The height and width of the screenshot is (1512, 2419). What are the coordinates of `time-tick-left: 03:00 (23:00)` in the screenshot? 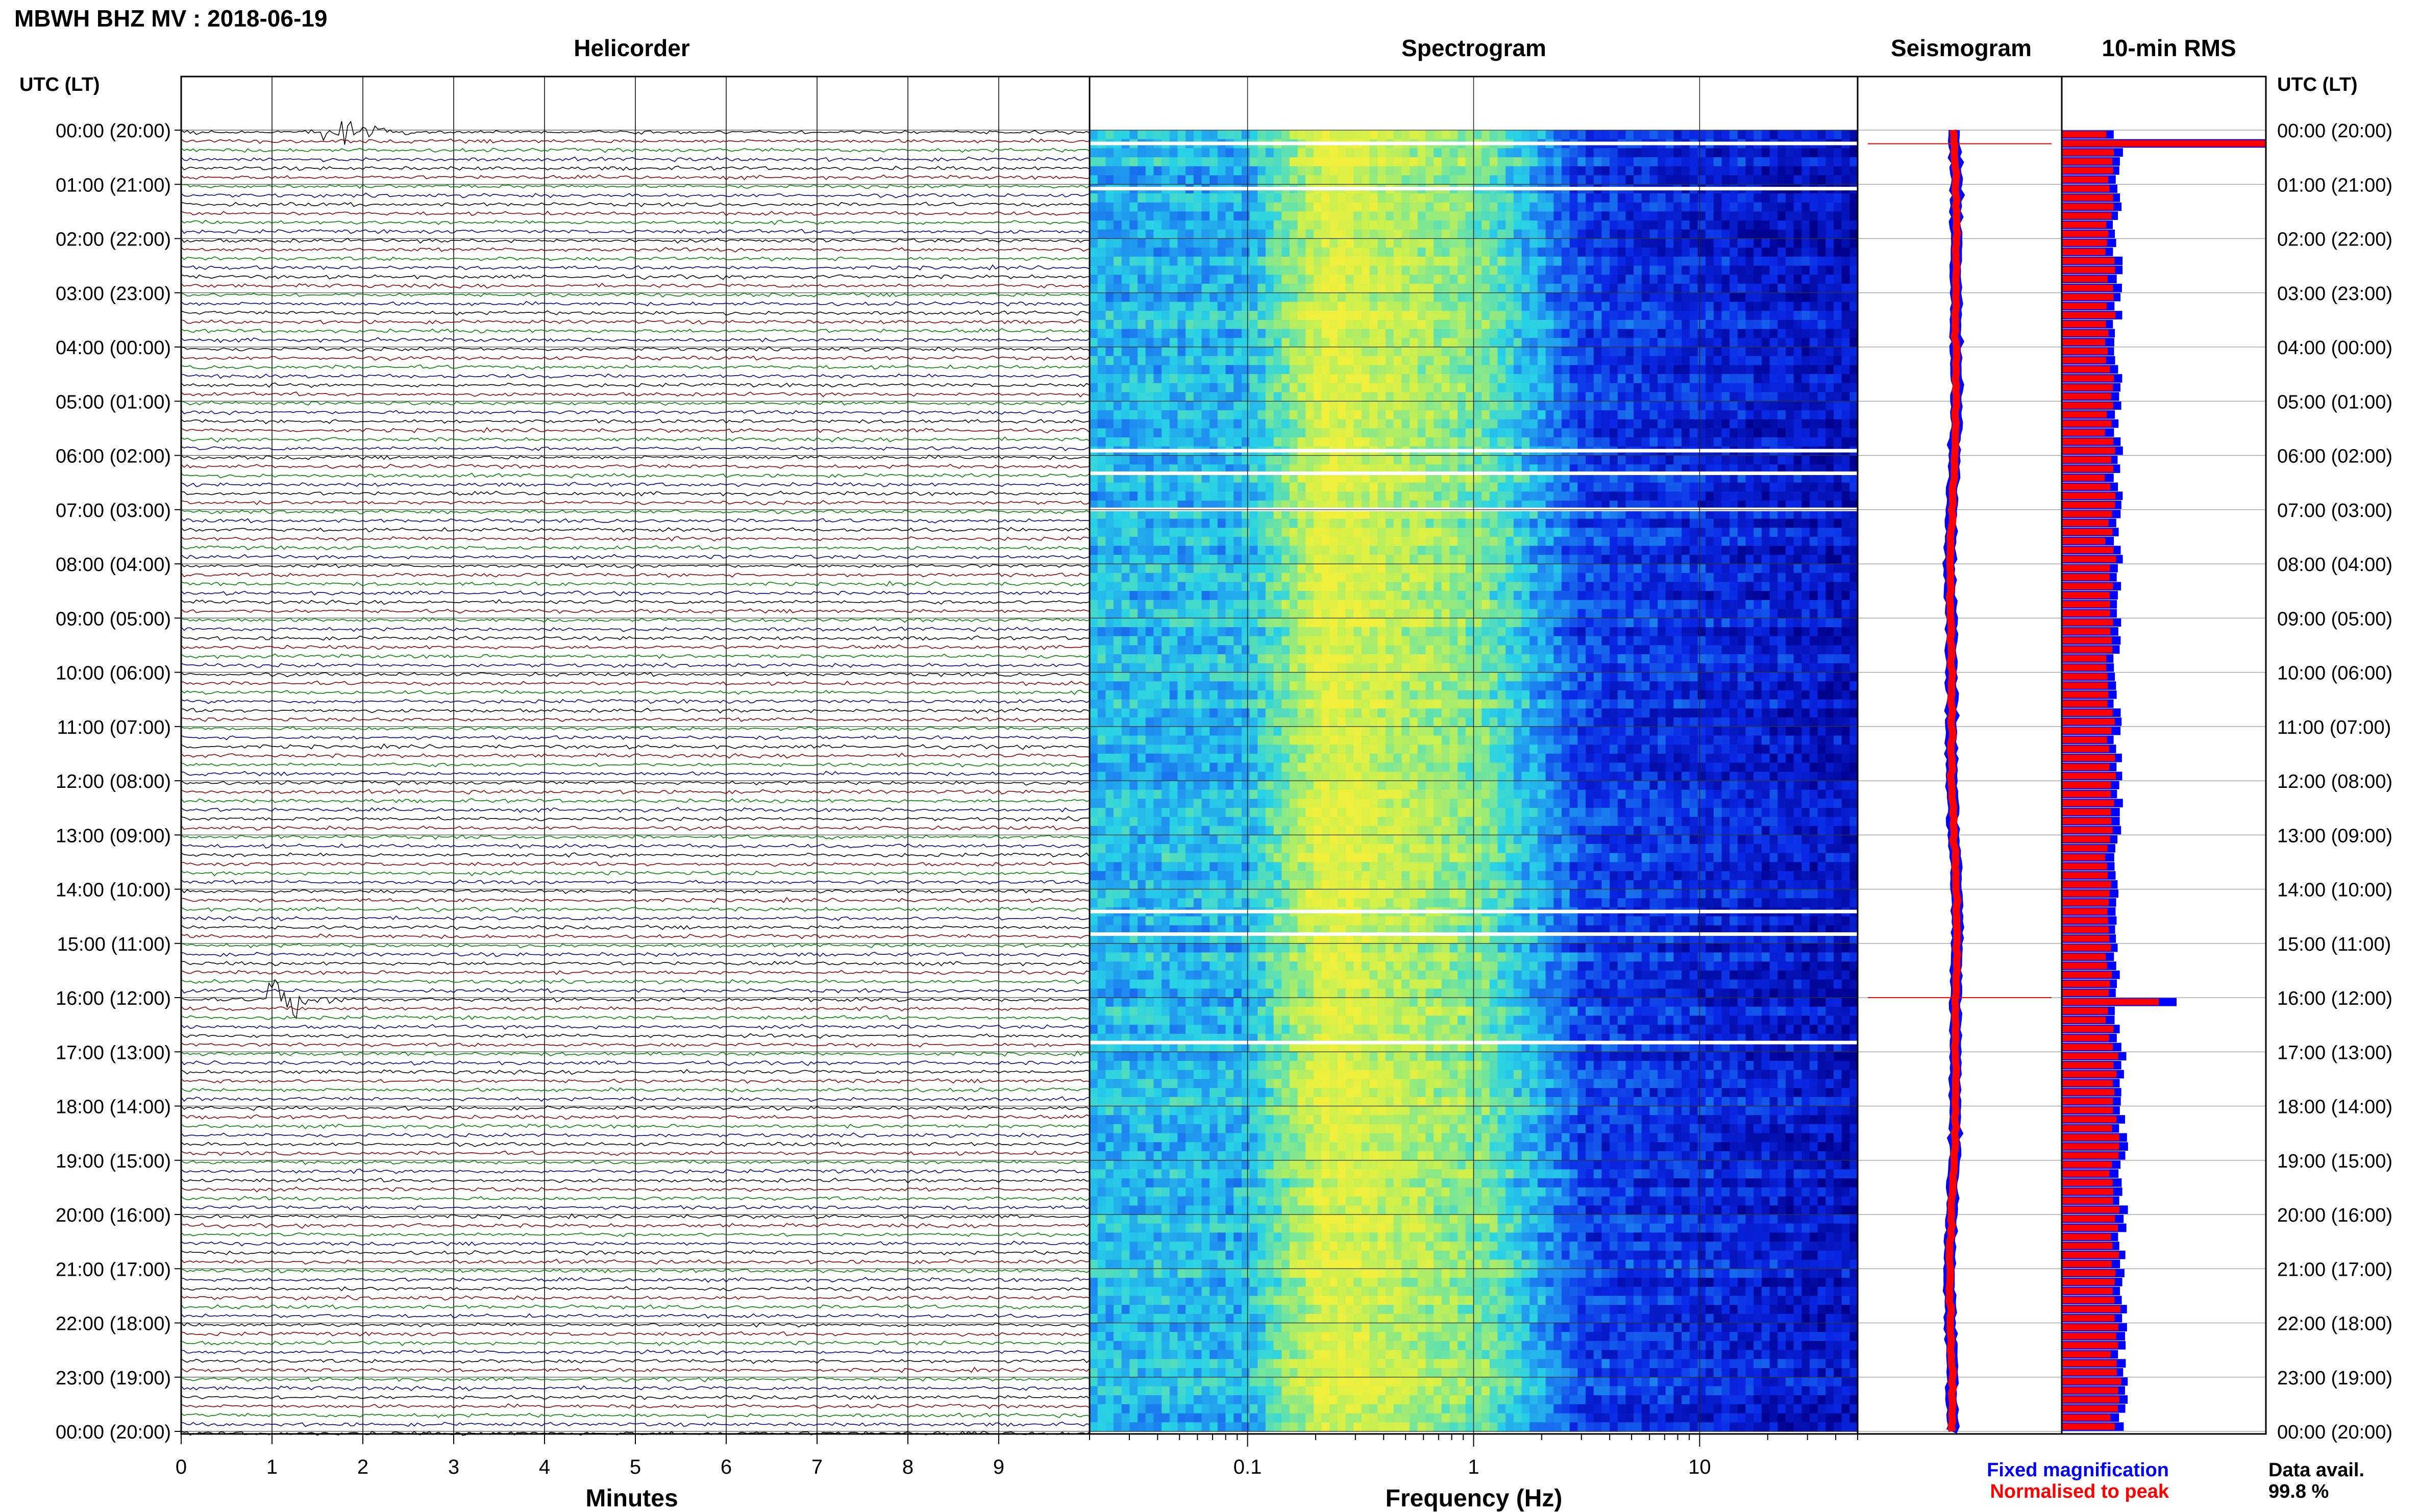 It's located at (113, 294).